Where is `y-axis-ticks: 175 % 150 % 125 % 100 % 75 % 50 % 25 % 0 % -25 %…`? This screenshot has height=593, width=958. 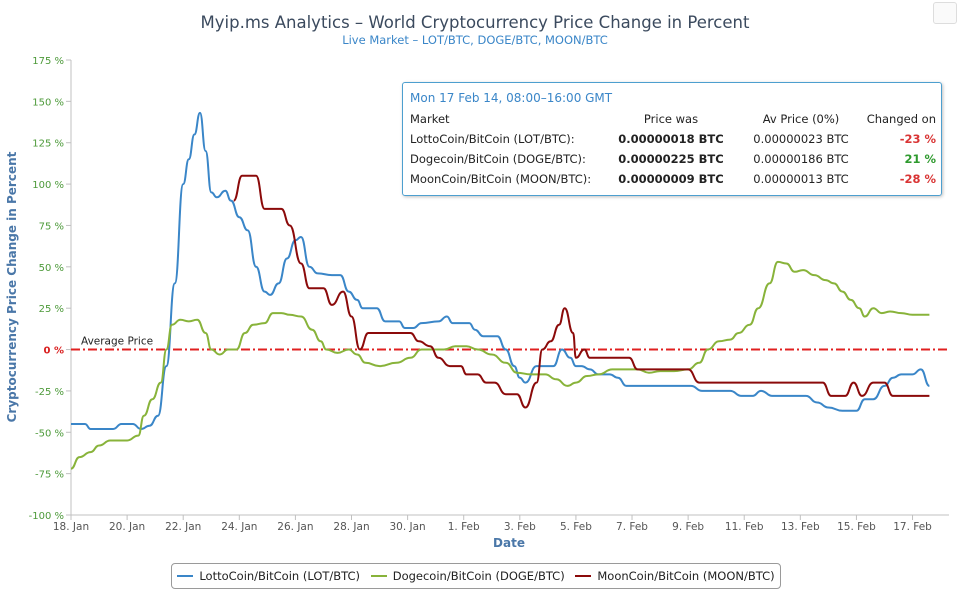 y-axis-ticks: 175 % 150 % 125 % 100 % 75 % 50 % 25 % 0 % -25 %… is located at coordinates (50, 289).